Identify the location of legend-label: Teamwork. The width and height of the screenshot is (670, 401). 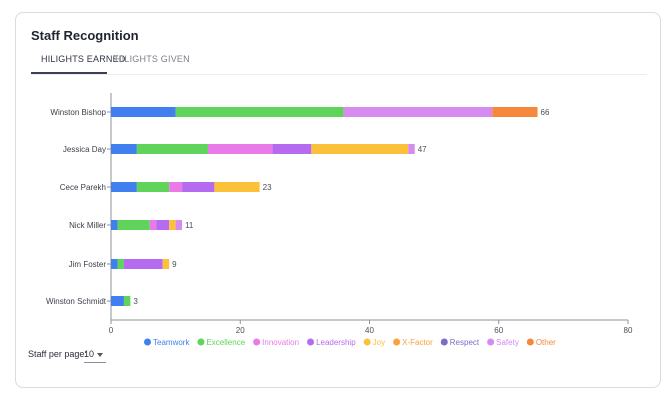
(171, 342).